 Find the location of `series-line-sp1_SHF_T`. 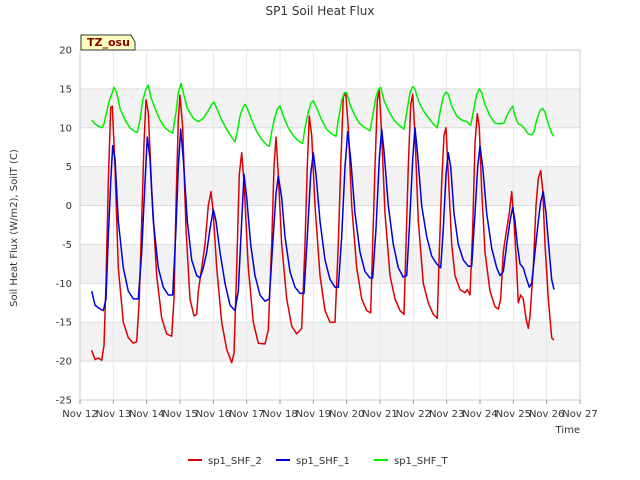

series-line-sp1_SHF_T is located at coordinates (323, 115).